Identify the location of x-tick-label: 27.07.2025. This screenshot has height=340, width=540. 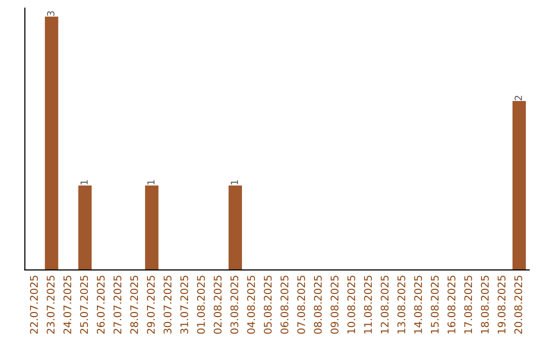
(118, 305).